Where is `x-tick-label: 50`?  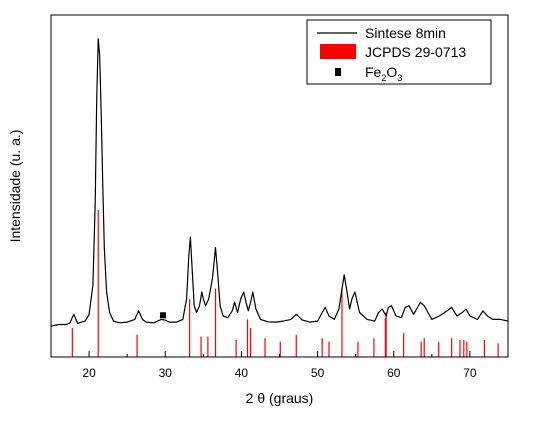
x-tick-label: 50 is located at coordinates (318, 373).